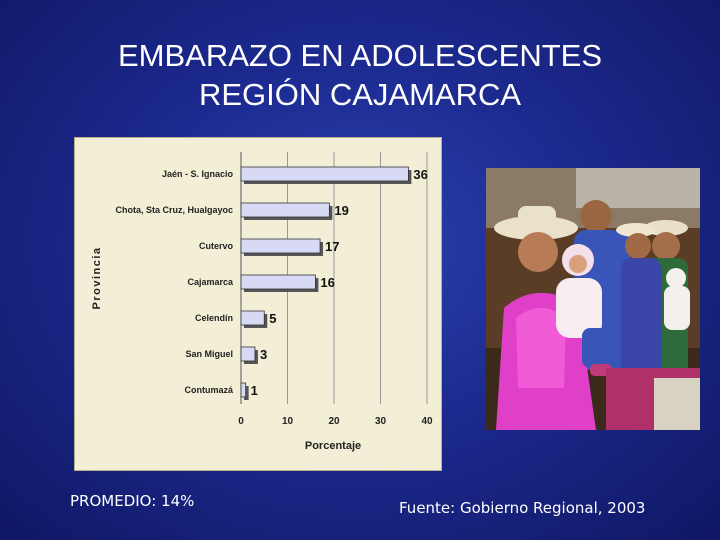 The width and height of the screenshot is (720, 540). What do you see at coordinates (272, 318) in the screenshot?
I see `data-label: 5` at bounding box center [272, 318].